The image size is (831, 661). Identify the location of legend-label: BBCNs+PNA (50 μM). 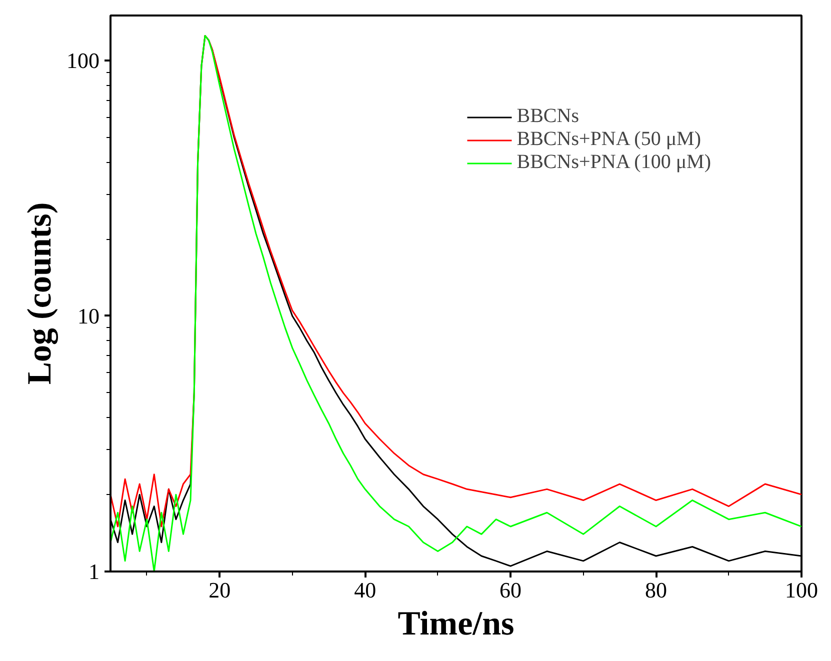
(608, 139).